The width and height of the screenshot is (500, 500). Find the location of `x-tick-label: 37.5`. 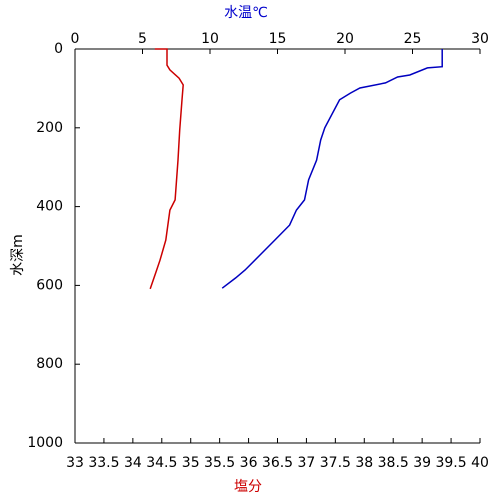

x-tick-label: 37.5 is located at coordinates (335, 463).